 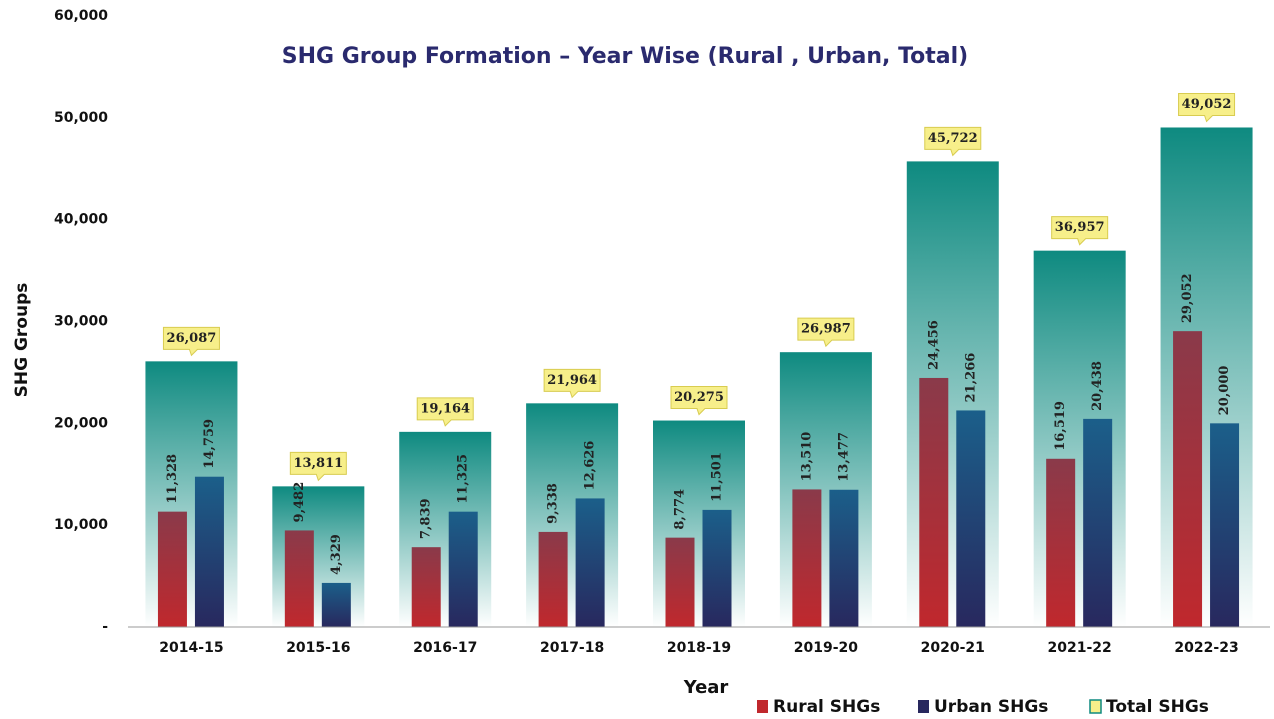 I want to click on data-label: 20,438, so click(x=1097, y=386).